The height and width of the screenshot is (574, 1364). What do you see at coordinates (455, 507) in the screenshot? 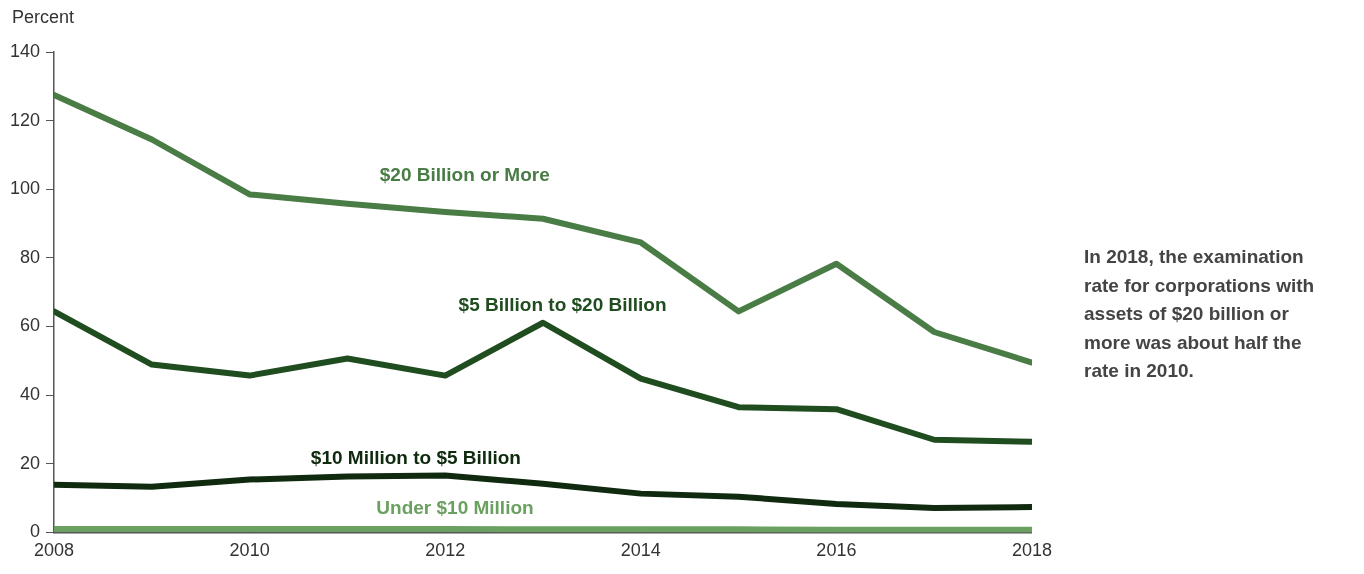
I see `series-label: Under $10 Million` at bounding box center [455, 507].